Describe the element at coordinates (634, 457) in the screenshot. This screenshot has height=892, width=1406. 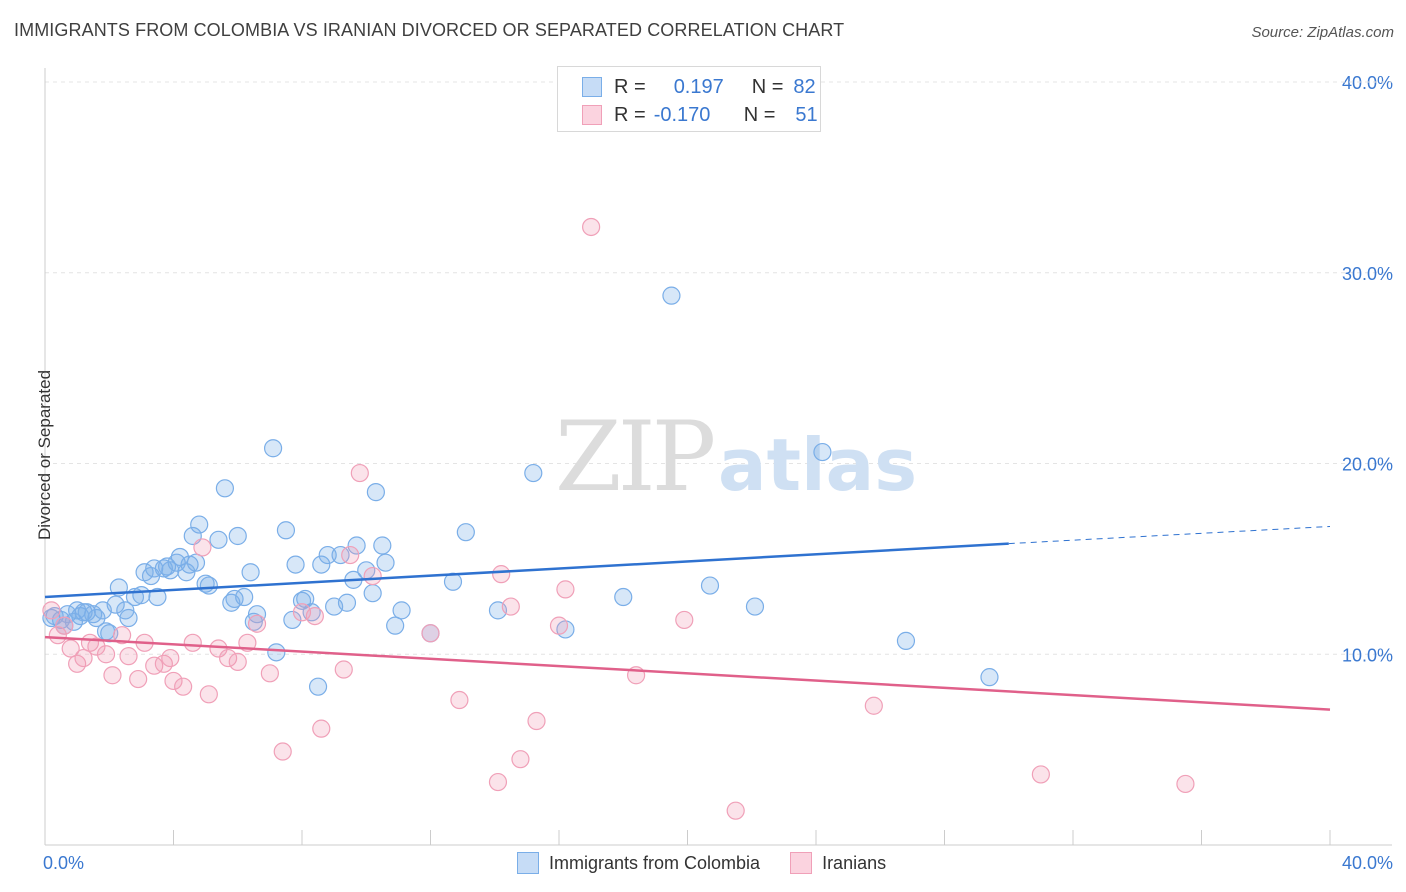
I see `watermark-zip: ZIP` at that location.